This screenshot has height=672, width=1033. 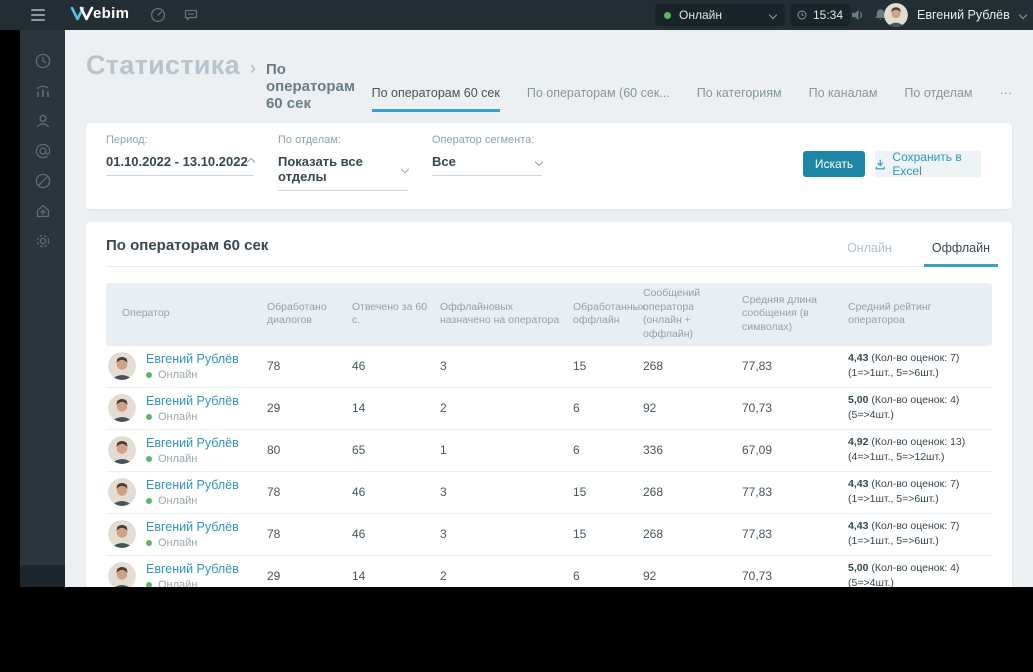 I want to click on tab-by-categories: По категориям, so click(x=739, y=93).